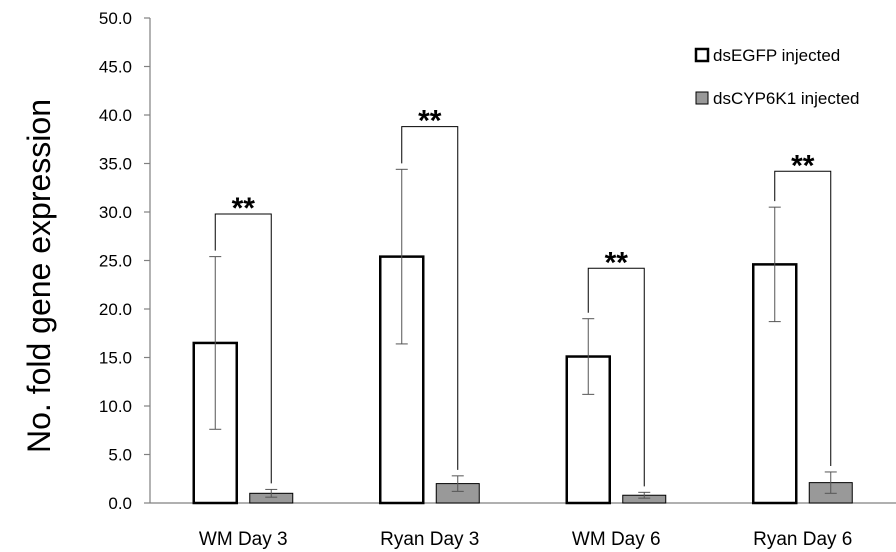 This screenshot has width=896, height=552. I want to click on y-tick-label: 35.0, so click(115, 164).